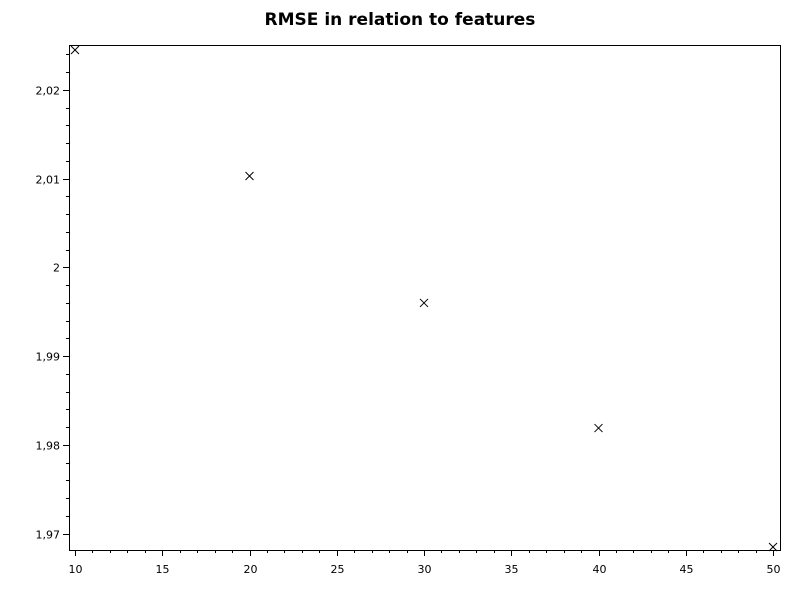  I want to click on x-tick-label: 50, so click(774, 569).